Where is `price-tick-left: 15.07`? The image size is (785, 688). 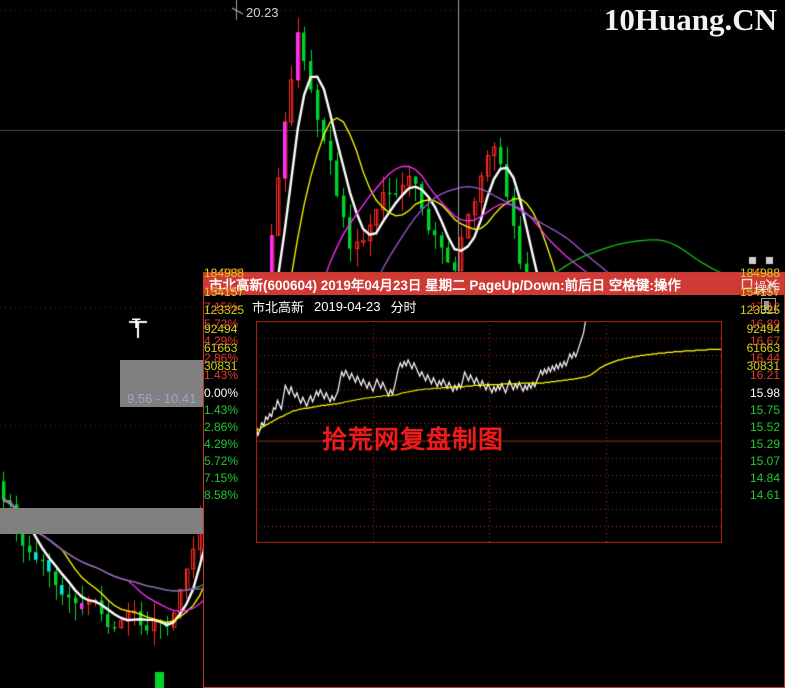
price-tick-left: 15.07 is located at coordinates (764, 461).